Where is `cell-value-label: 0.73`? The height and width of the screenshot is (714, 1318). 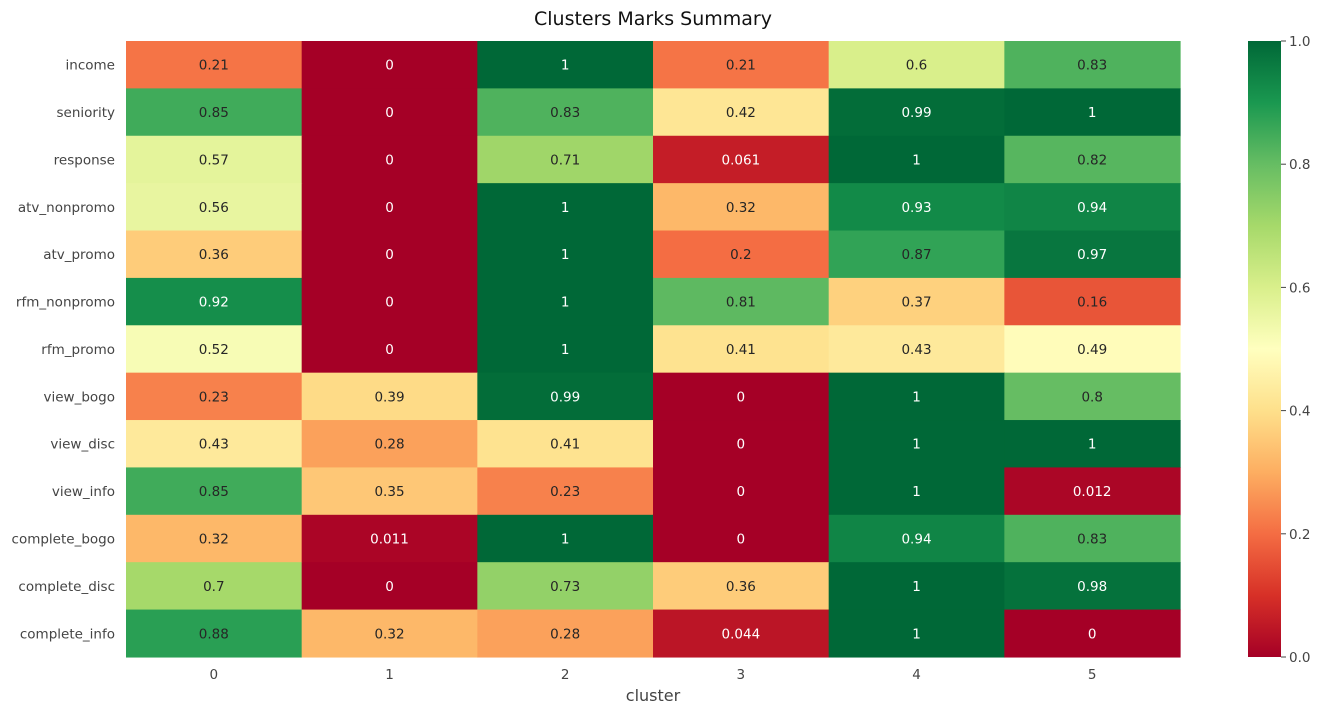
cell-value-label: 0.73 is located at coordinates (565, 587).